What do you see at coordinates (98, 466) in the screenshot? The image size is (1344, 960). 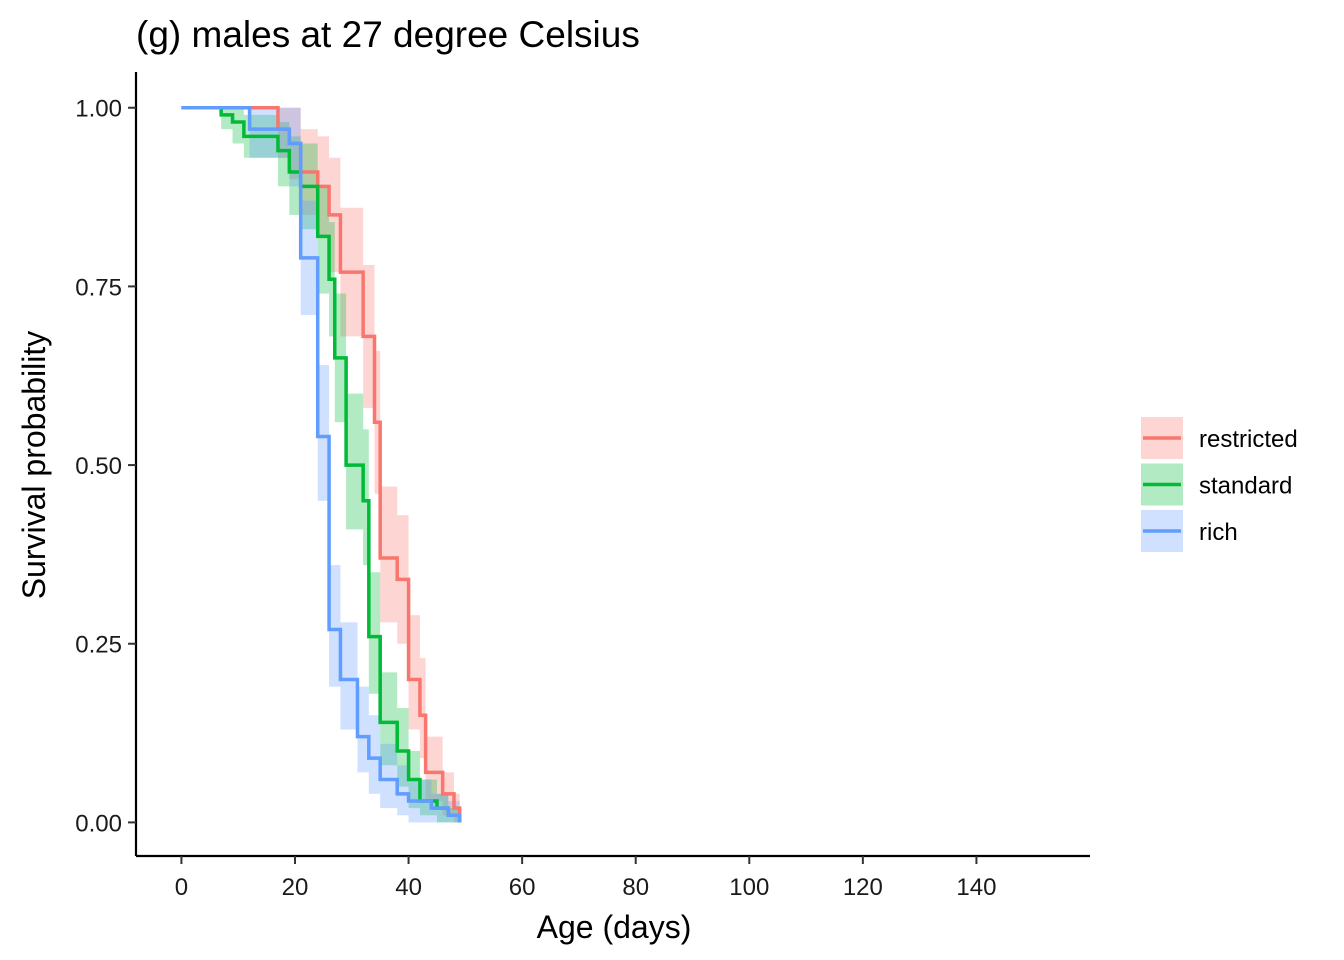 I see `y-tick-label: 0.50` at bounding box center [98, 466].